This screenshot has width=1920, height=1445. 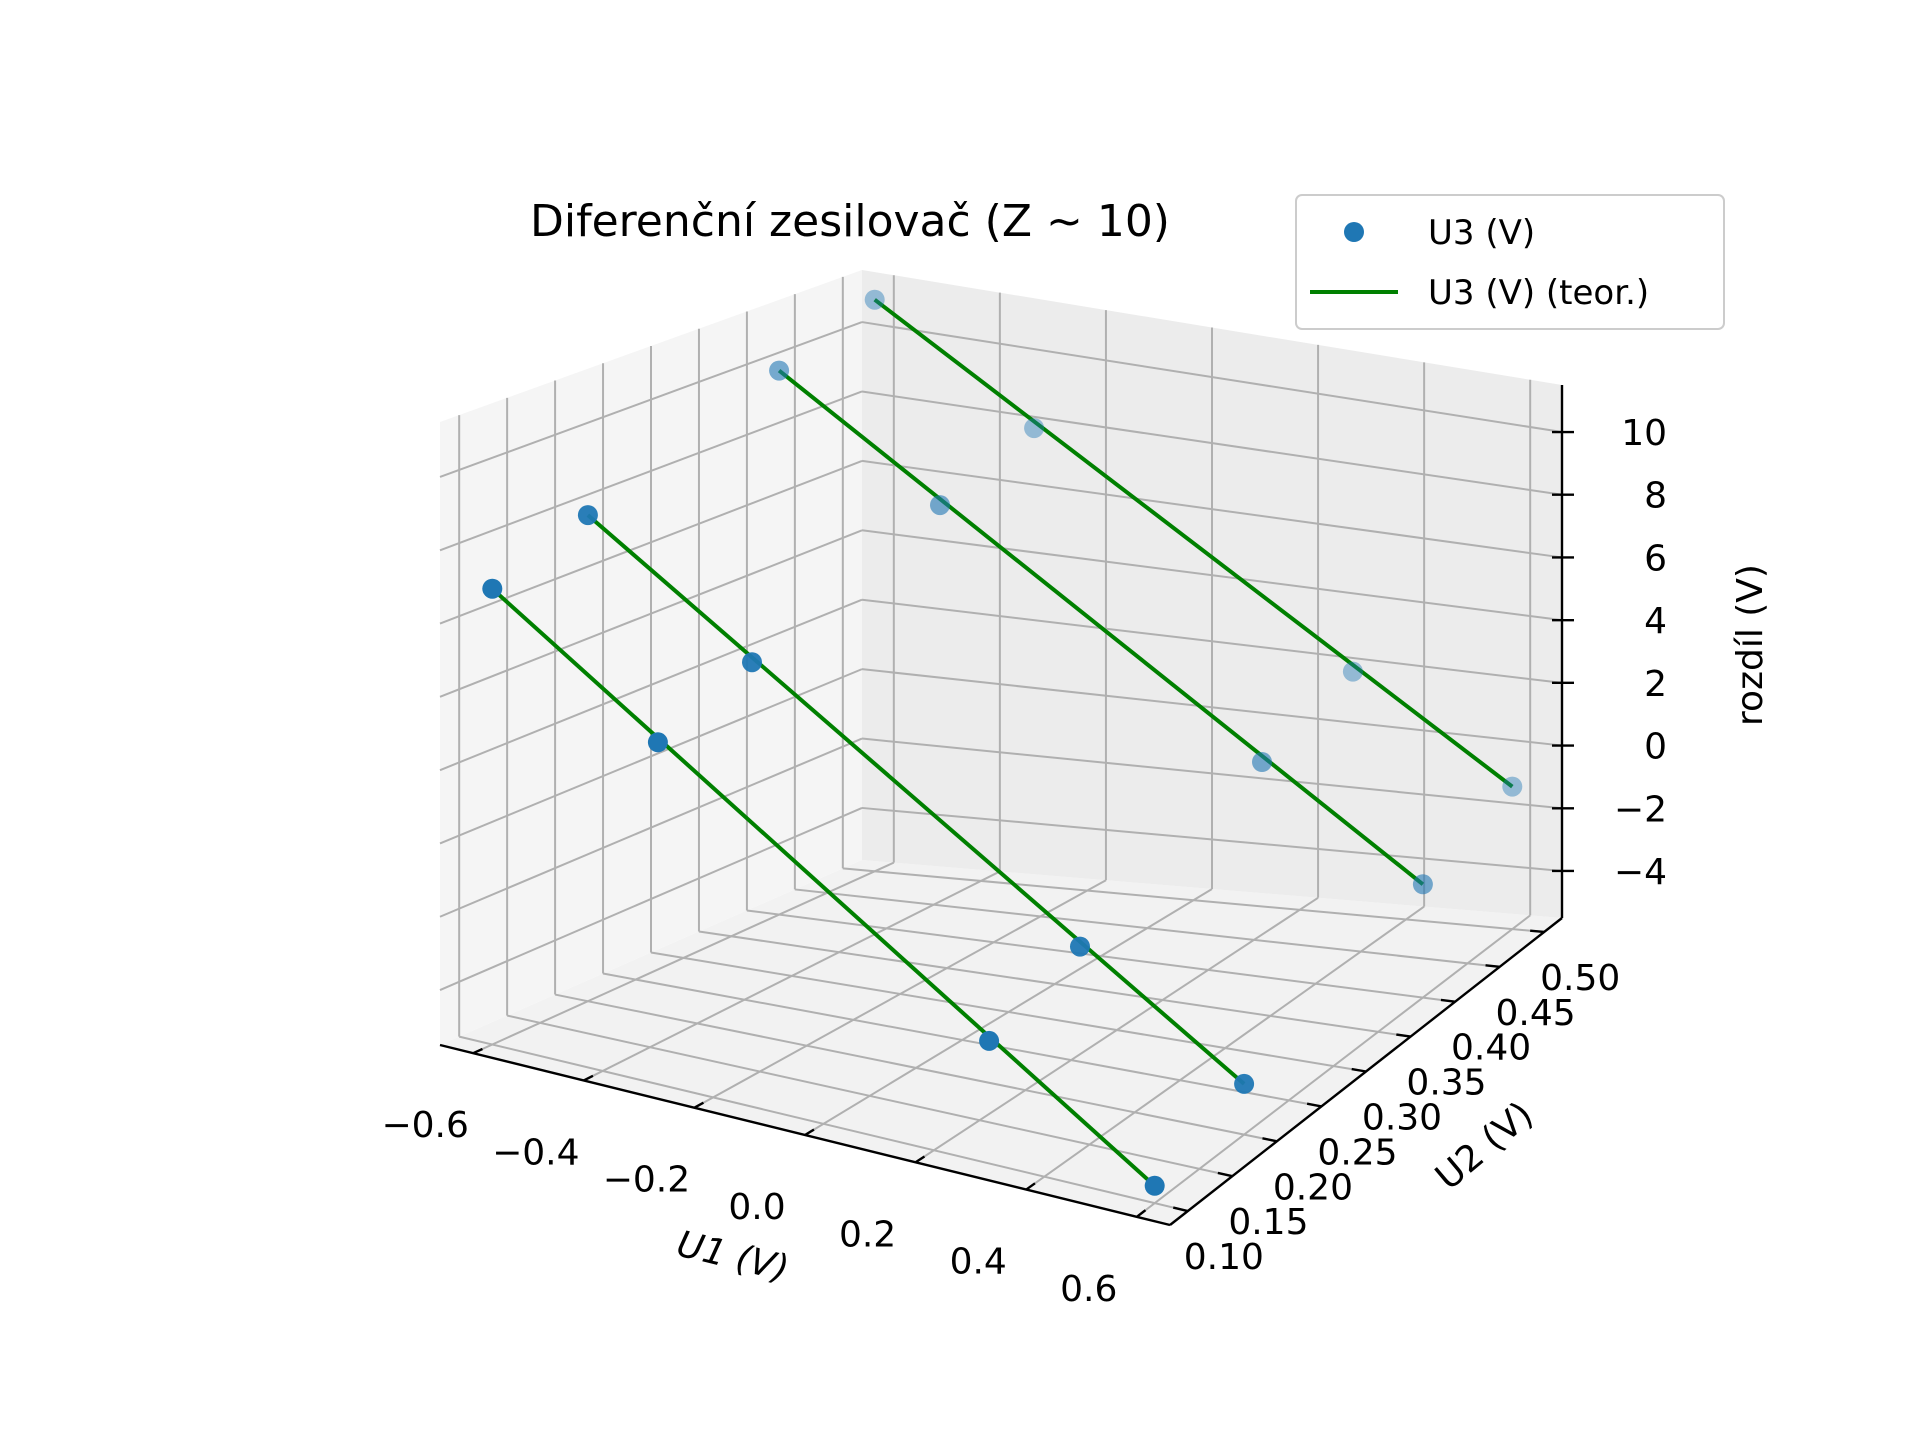 What do you see at coordinates (1536, 1013) in the screenshot?
I see `y-tick-label: 0.45` at bounding box center [1536, 1013].